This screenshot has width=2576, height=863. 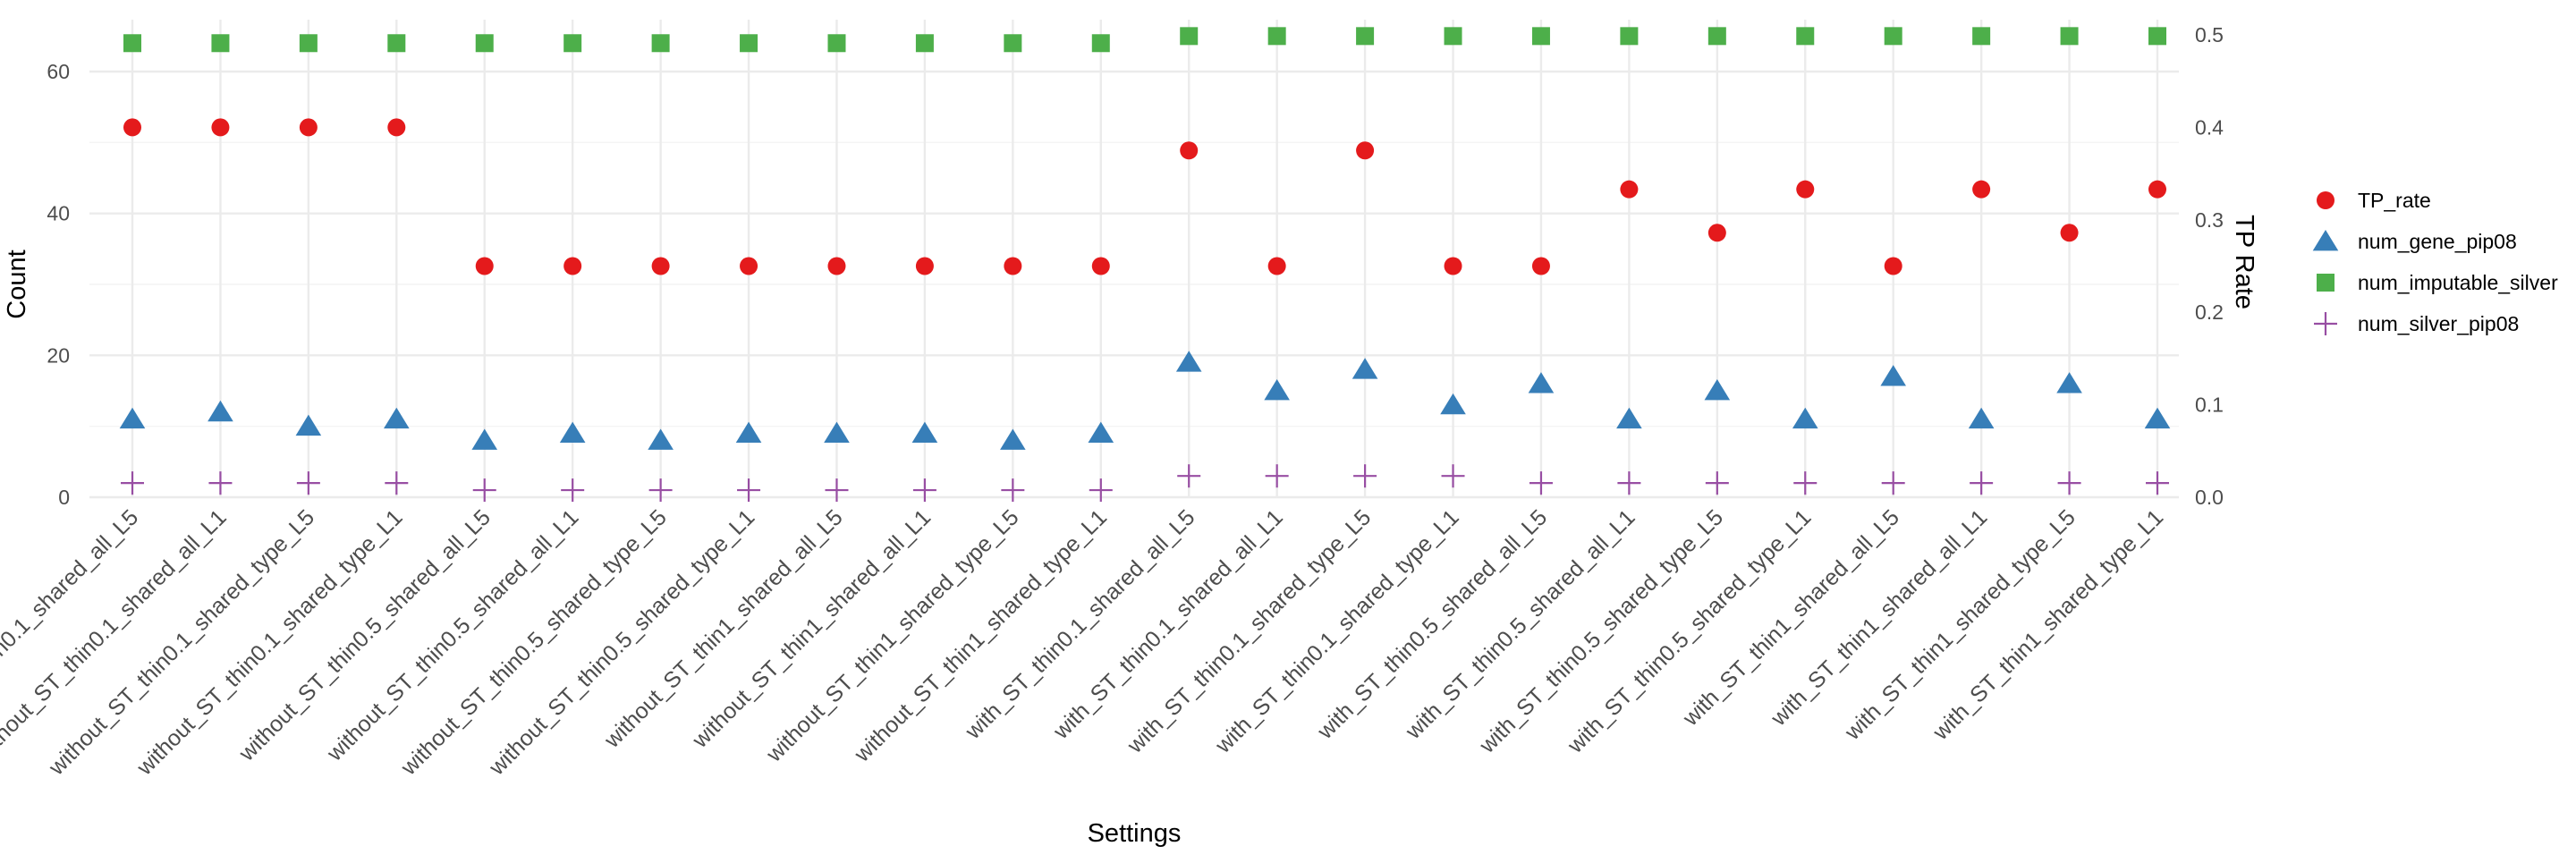 I want to click on legend-label: num_gene_pip08, so click(x=2437, y=241).